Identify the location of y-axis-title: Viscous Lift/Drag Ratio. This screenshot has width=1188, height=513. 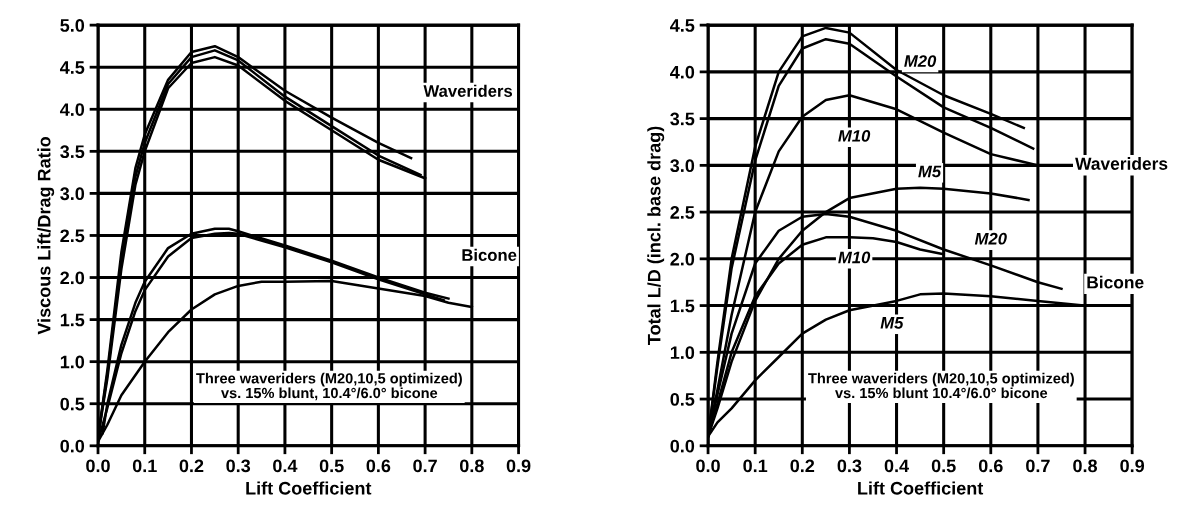
(46, 236).